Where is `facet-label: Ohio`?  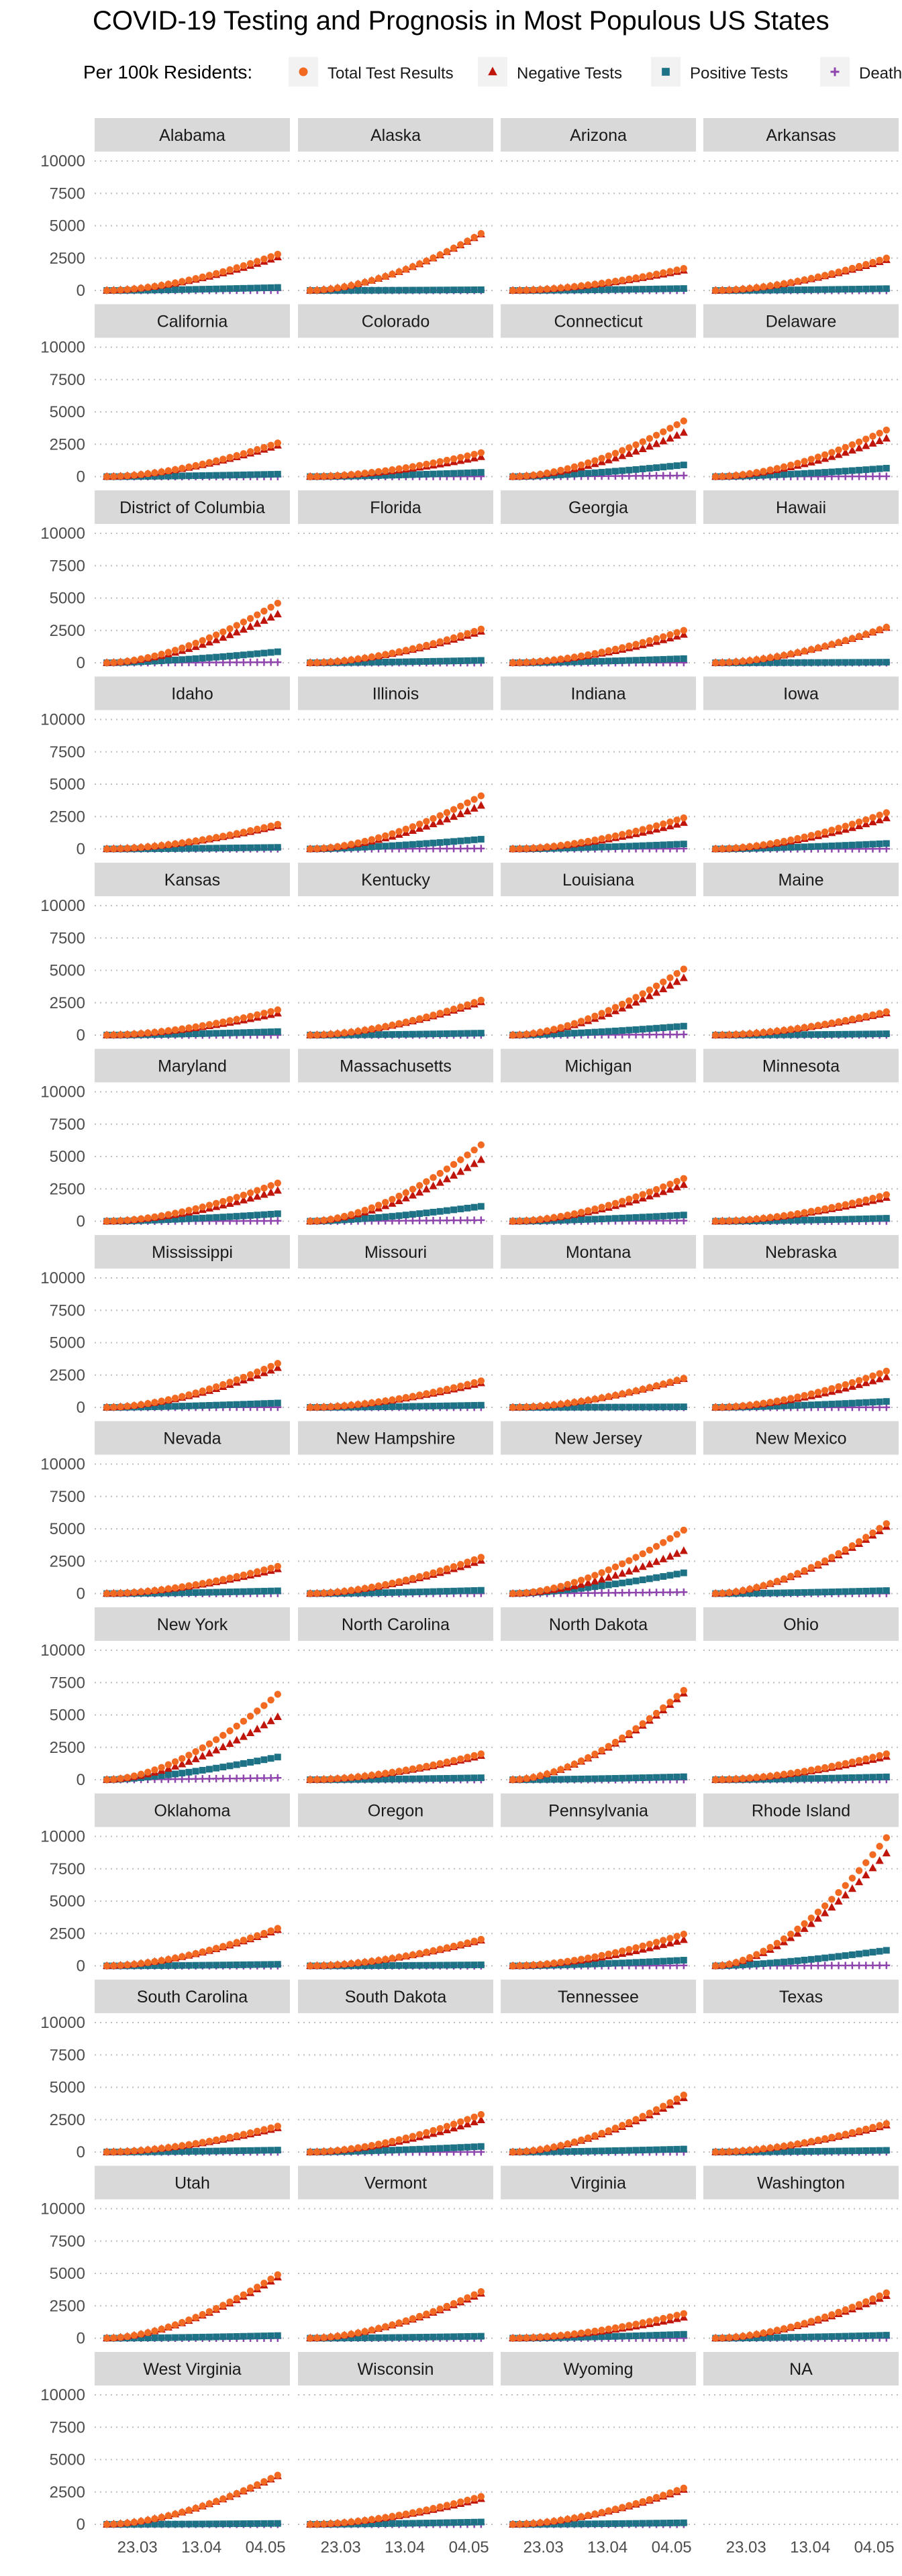
facet-label: Ohio is located at coordinates (801, 1624).